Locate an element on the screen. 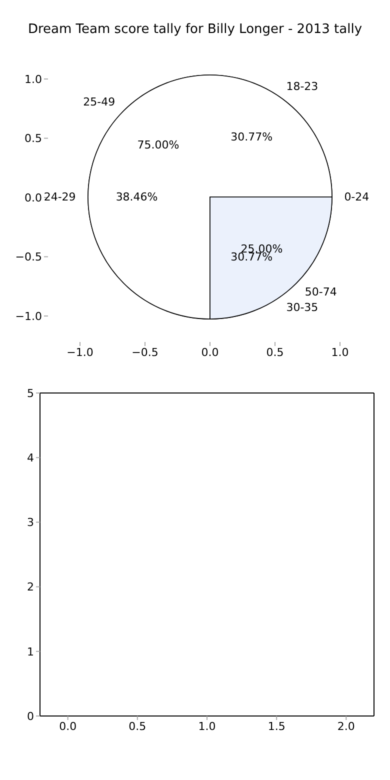 This screenshot has width=390, height=780. data-label: 30.77% is located at coordinates (251, 137).